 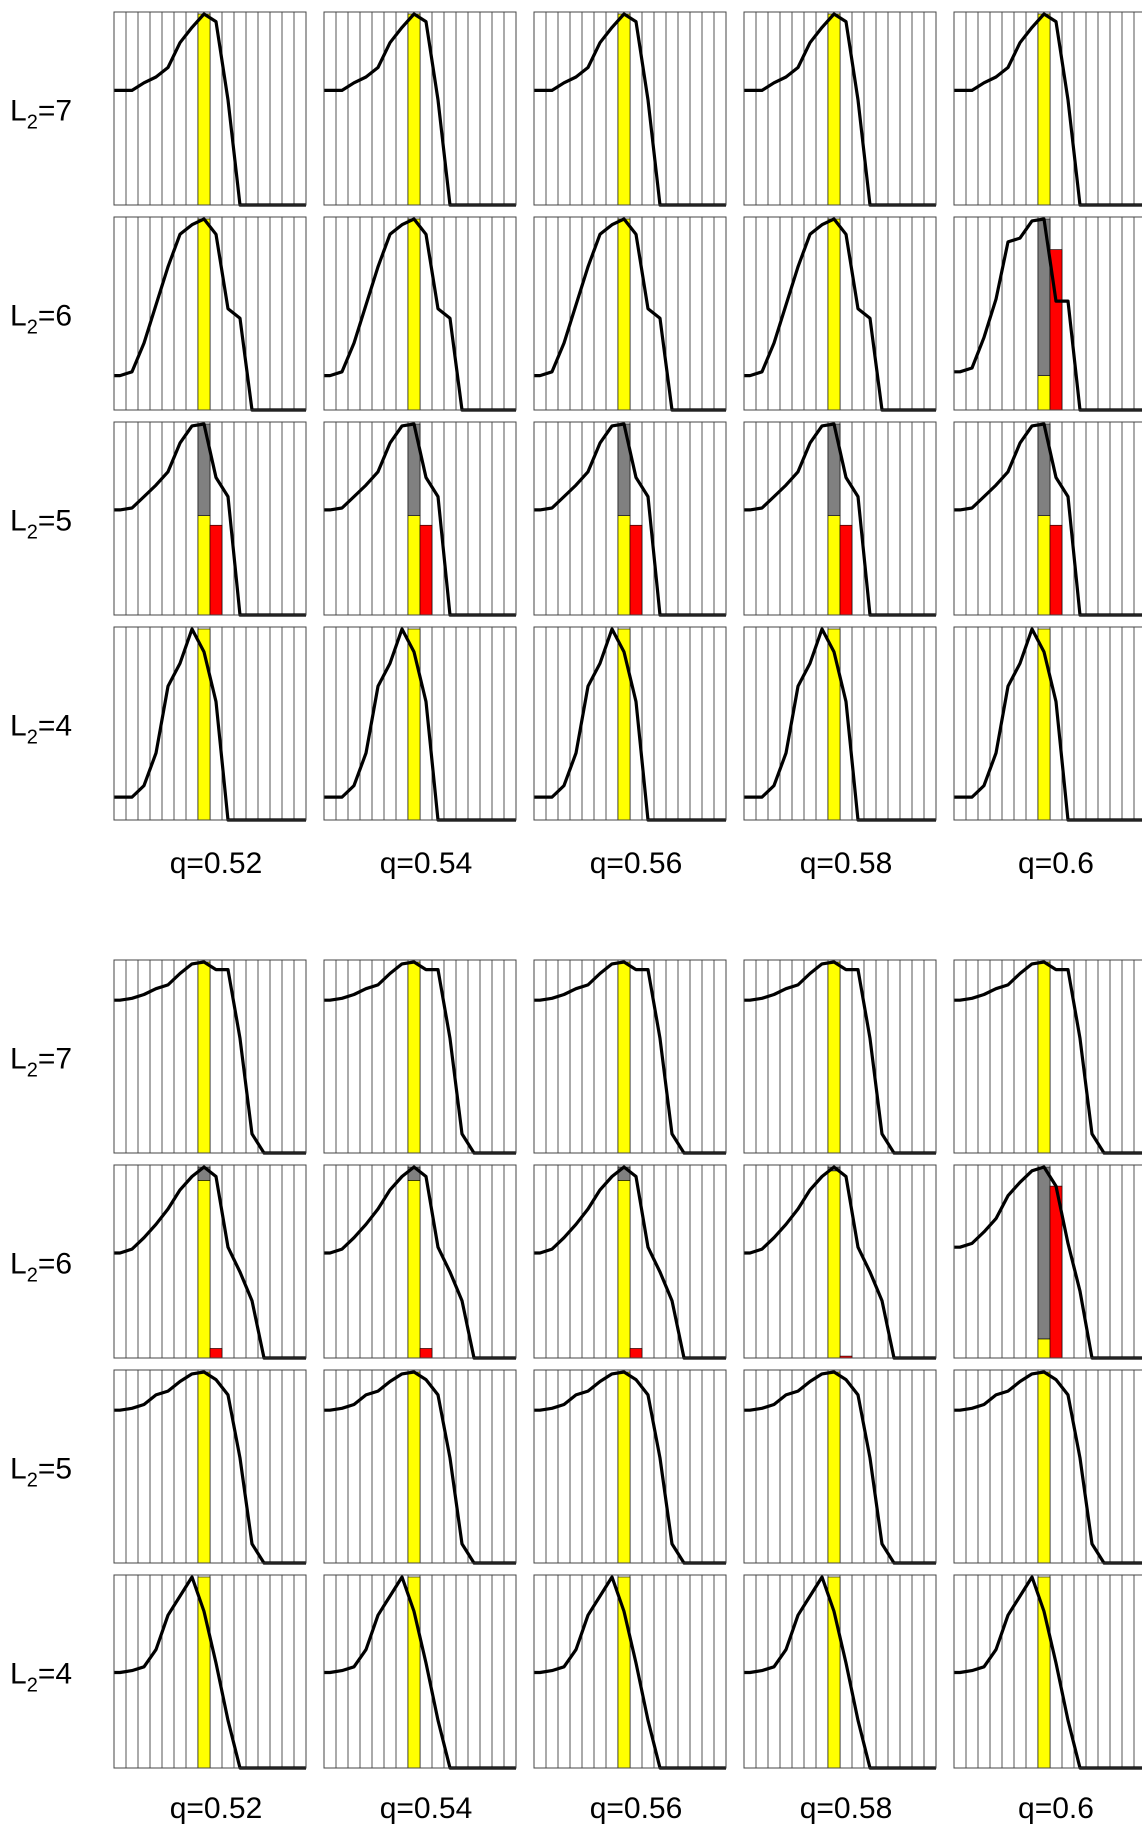 What do you see at coordinates (41, 114) in the screenshot?
I see `row-label: L2=7` at bounding box center [41, 114].